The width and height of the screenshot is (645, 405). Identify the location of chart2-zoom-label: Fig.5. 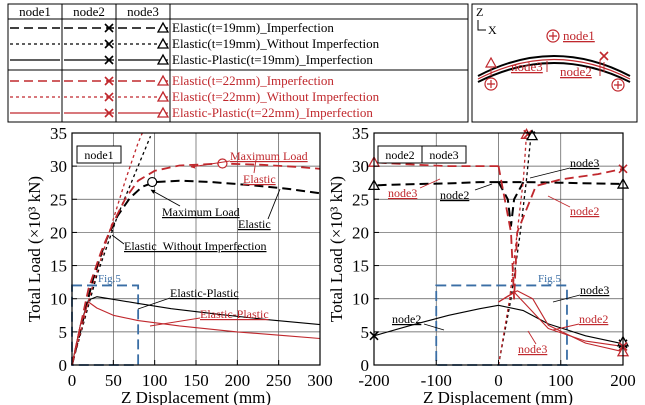
(549, 279).